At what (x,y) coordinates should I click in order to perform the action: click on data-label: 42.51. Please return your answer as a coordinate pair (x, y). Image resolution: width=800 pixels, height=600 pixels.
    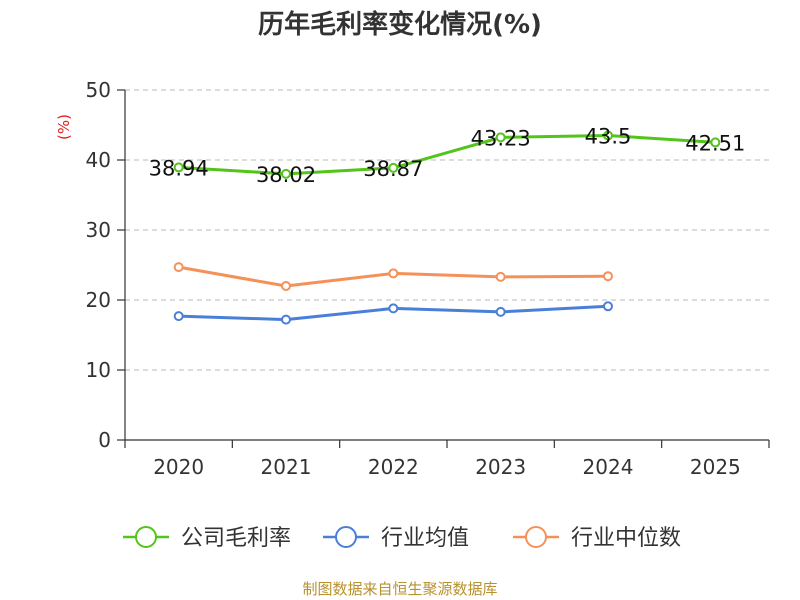
    Looking at the image, I should click on (715, 143).